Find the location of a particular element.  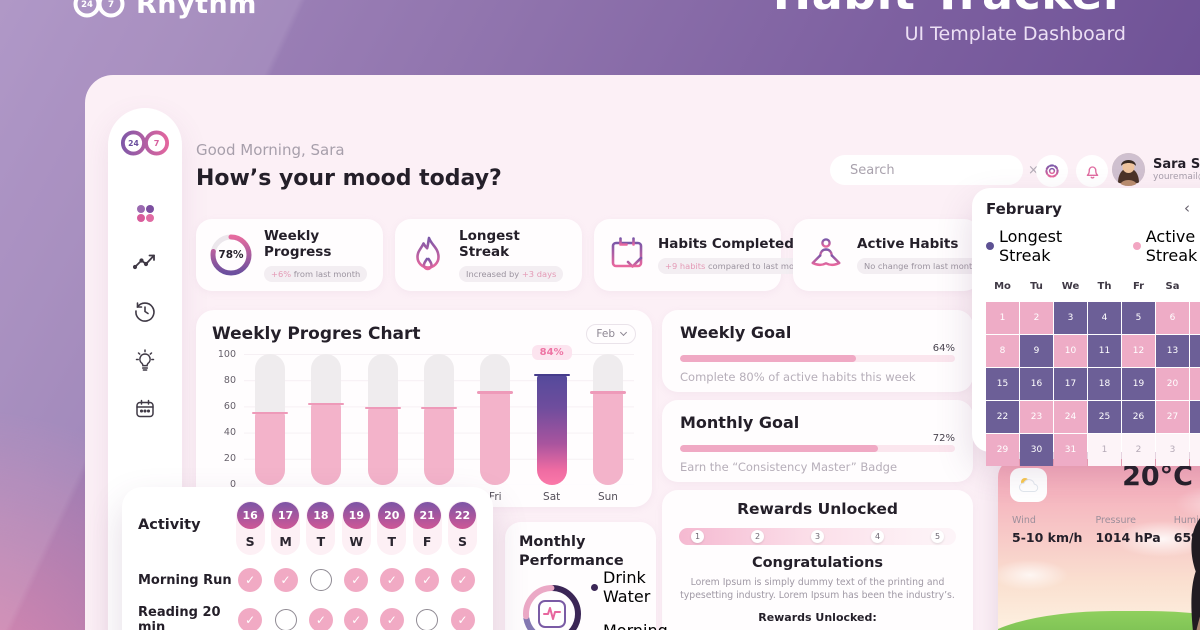

legend-label: Morning Run is located at coordinates (635, 625).